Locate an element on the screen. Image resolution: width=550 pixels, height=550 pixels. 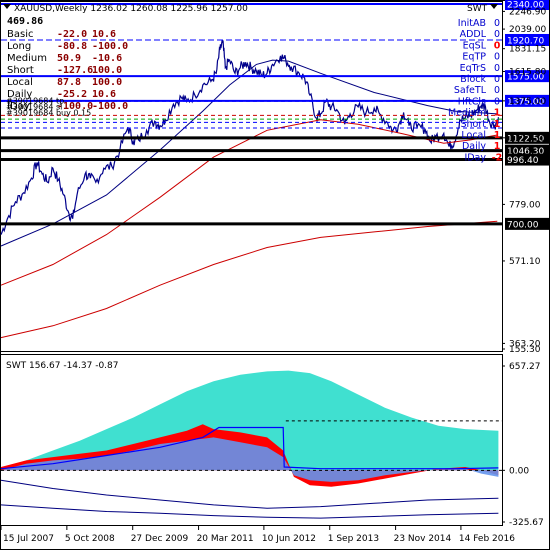
y-tick-label: 363.20 is located at coordinates (525, 344).